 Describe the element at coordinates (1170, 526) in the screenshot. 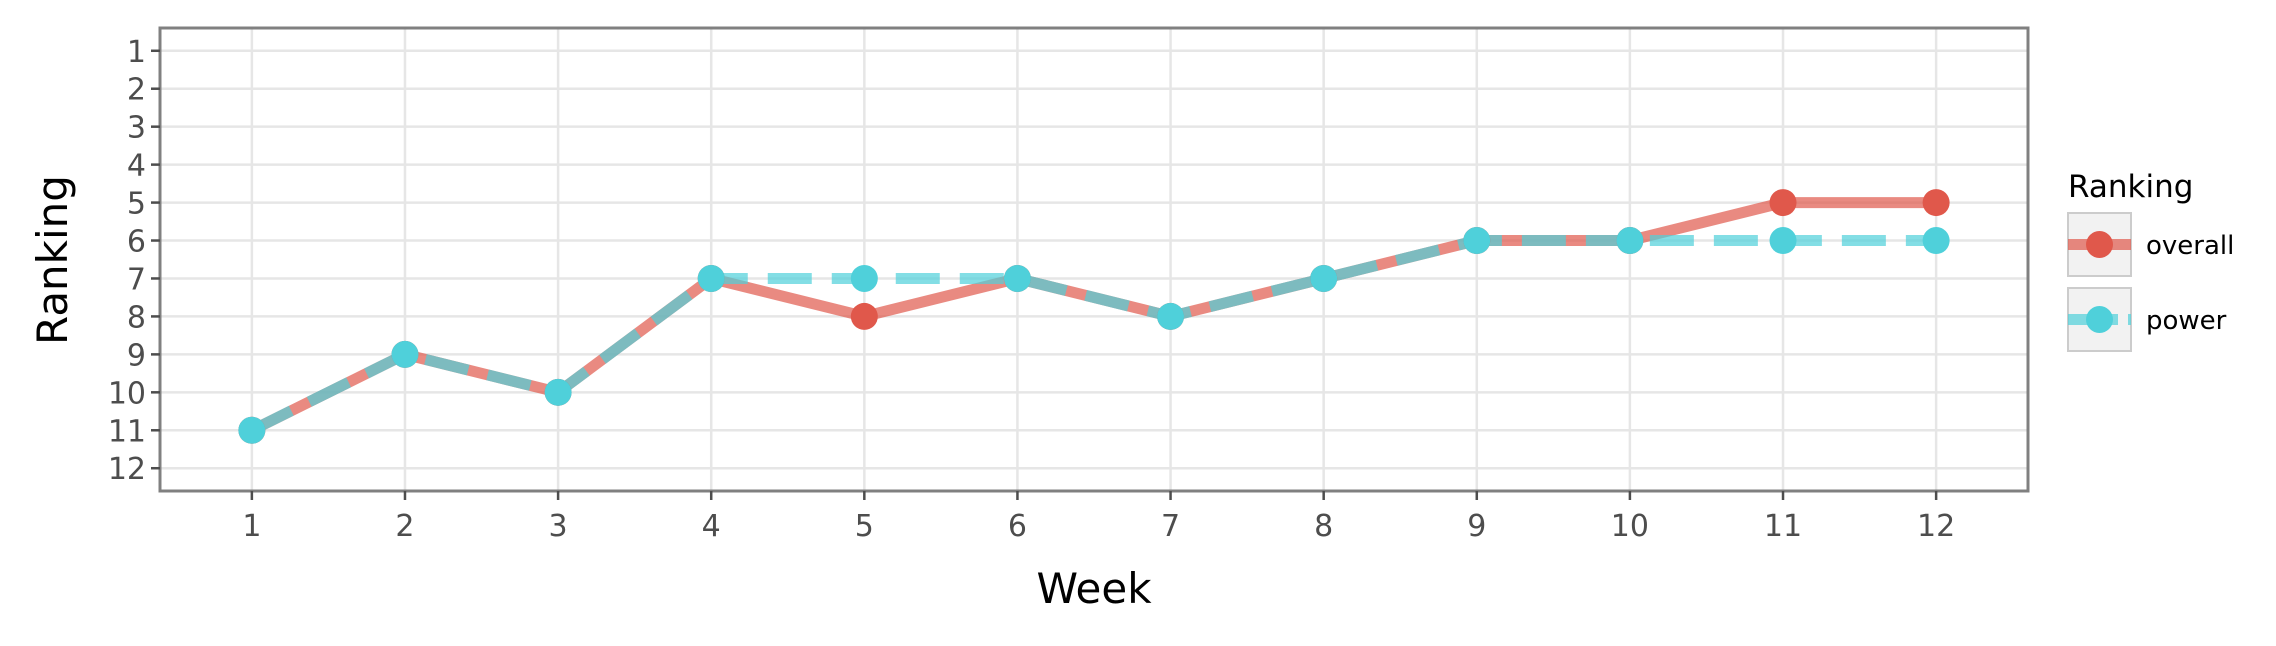

I see `x-tick-label: 7` at that location.